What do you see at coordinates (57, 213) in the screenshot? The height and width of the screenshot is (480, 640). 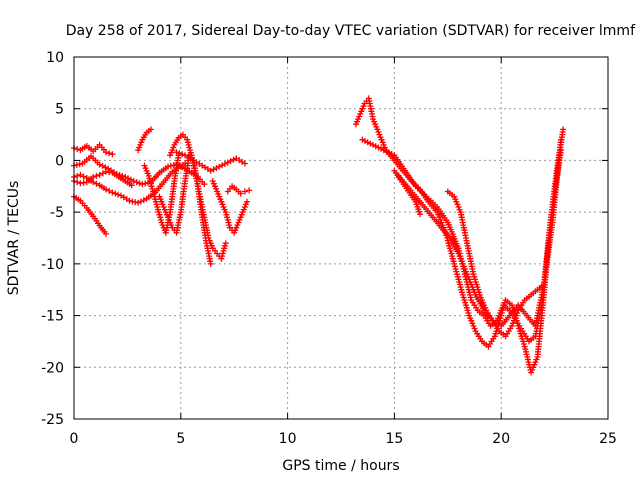 I see `y-tick-label: -5` at bounding box center [57, 213].